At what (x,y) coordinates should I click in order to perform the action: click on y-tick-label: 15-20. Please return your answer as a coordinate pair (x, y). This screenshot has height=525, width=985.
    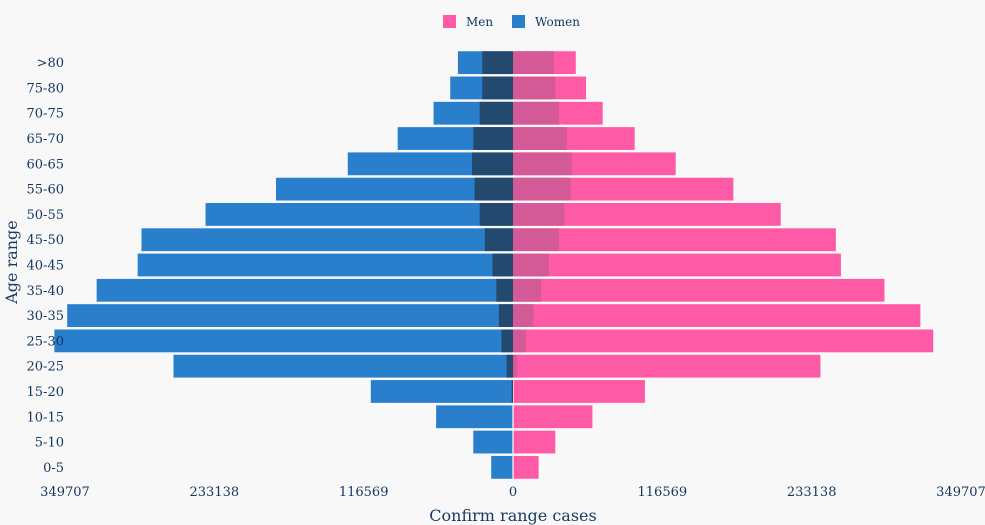
    Looking at the image, I should click on (45, 392).